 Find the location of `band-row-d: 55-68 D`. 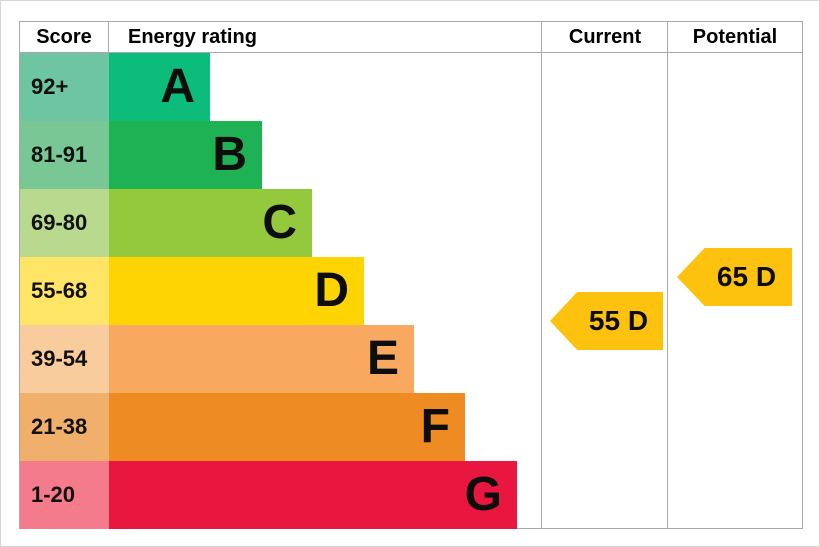

band-row-d: 55-68 D is located at coordinates (290, 291).